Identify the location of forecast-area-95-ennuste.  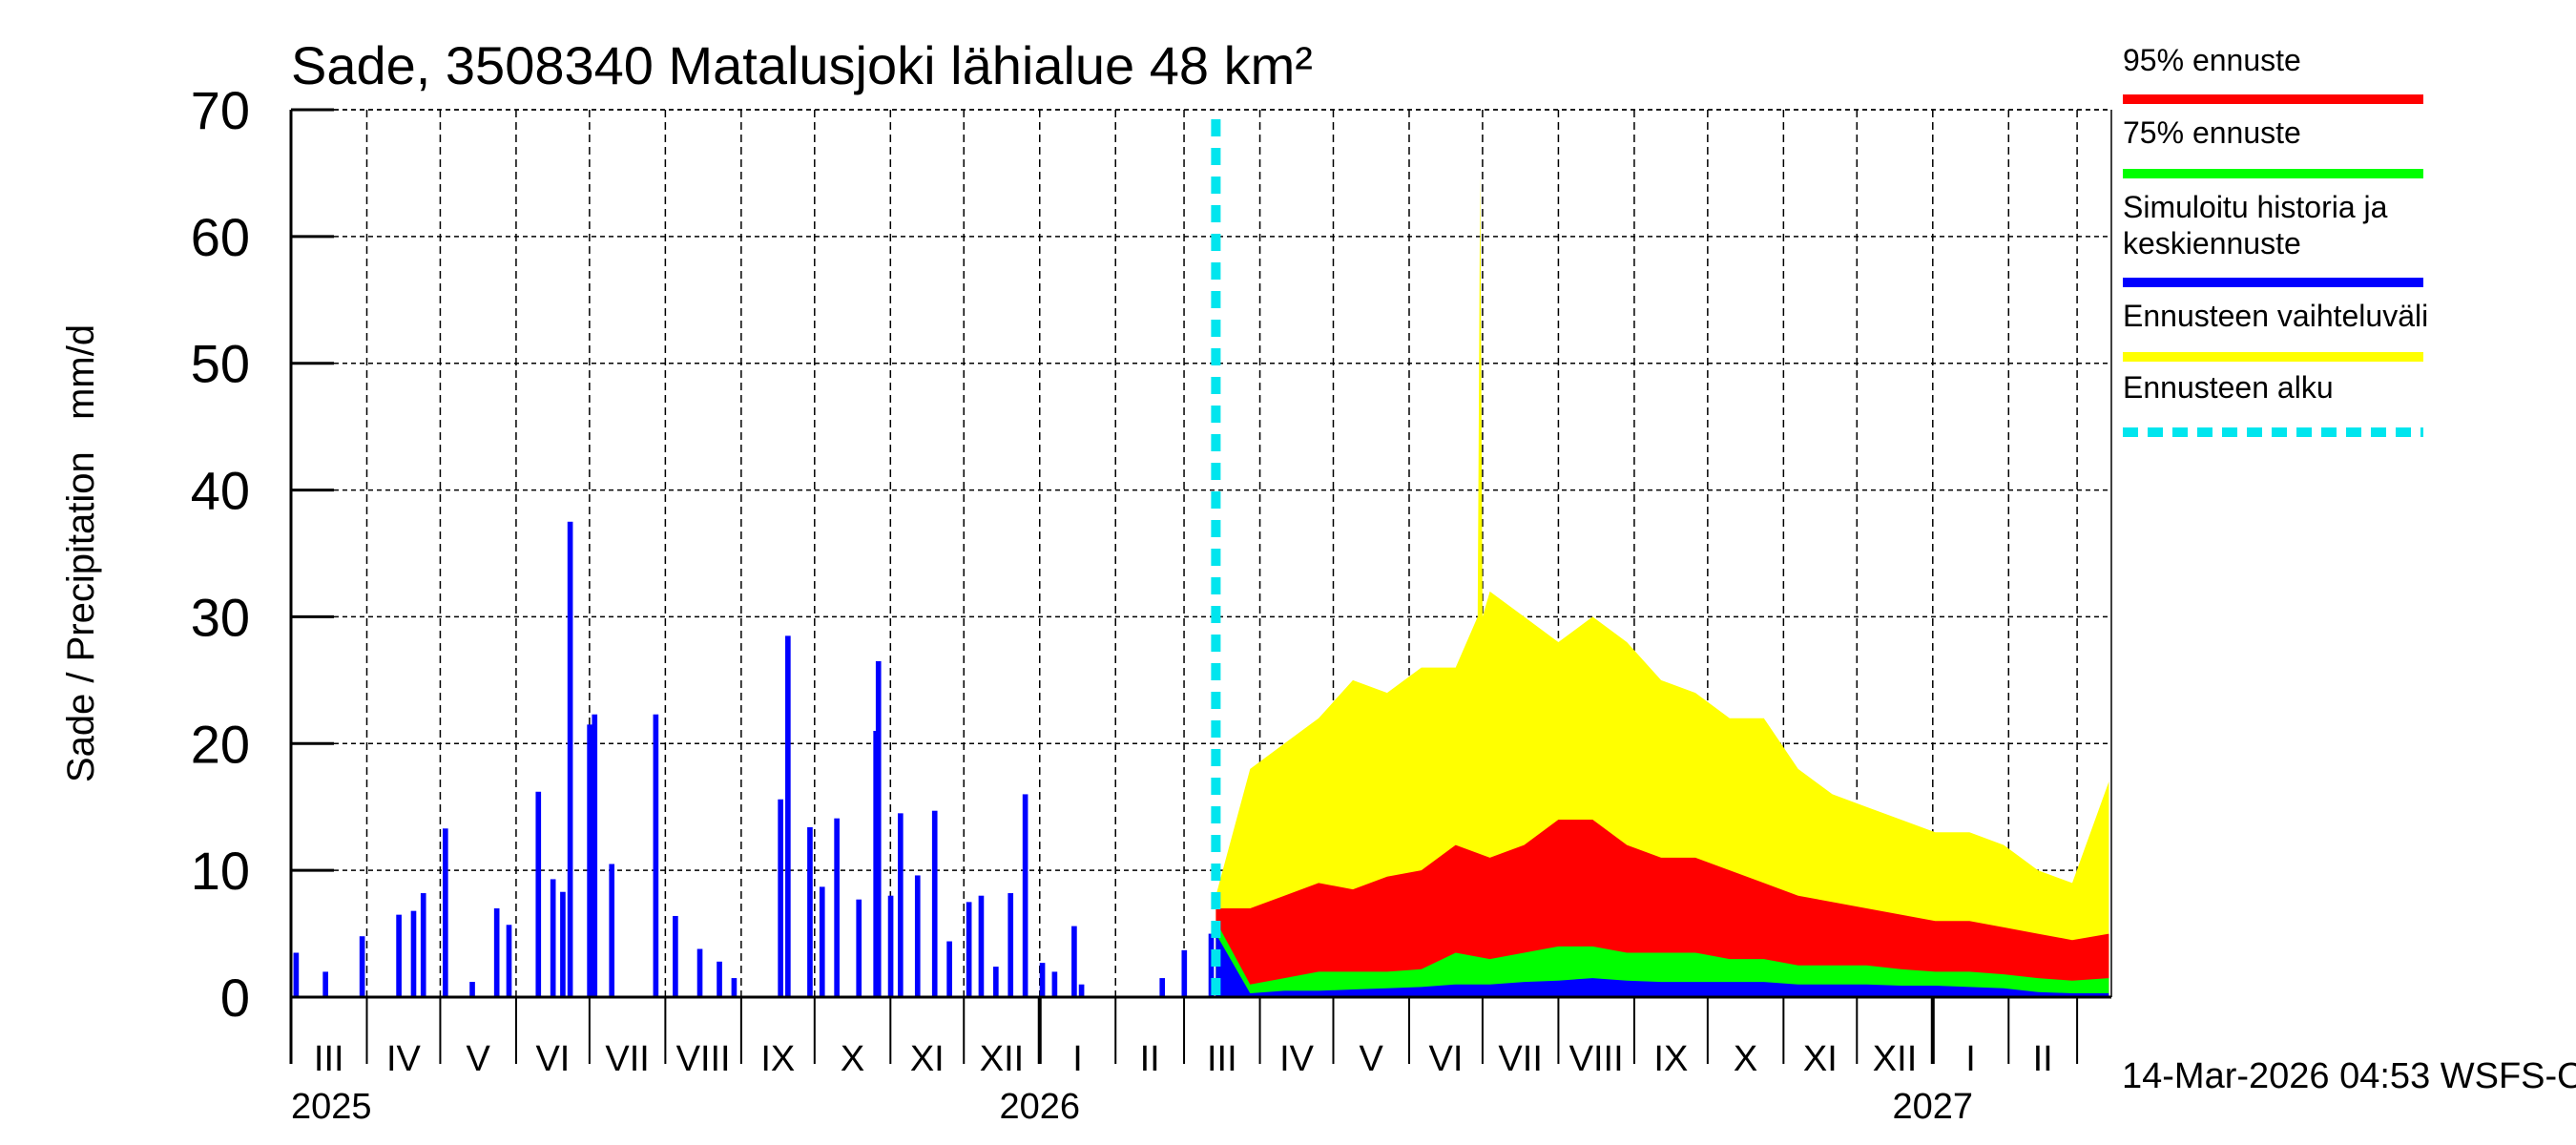
(1662, 909).